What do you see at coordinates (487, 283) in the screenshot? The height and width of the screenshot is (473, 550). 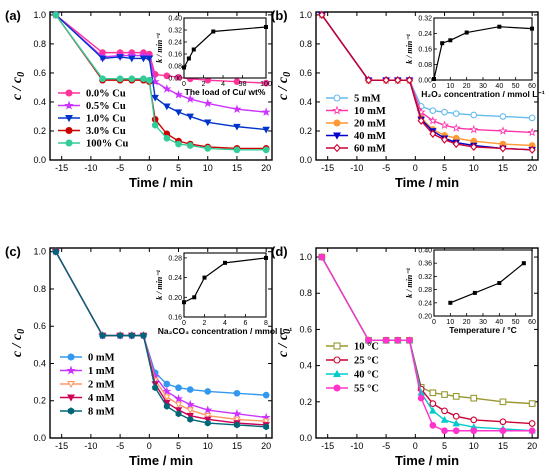 I see `inset-line` at bounding box center [487, 283].